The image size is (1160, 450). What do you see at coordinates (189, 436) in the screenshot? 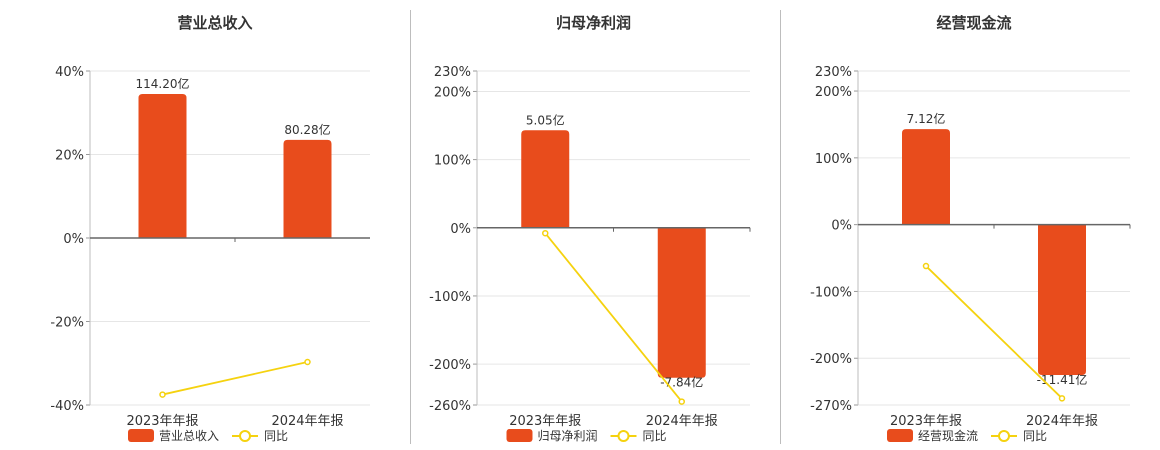
I see `legend-bar-label: 营业总收入` at bounding box center [189, 436].